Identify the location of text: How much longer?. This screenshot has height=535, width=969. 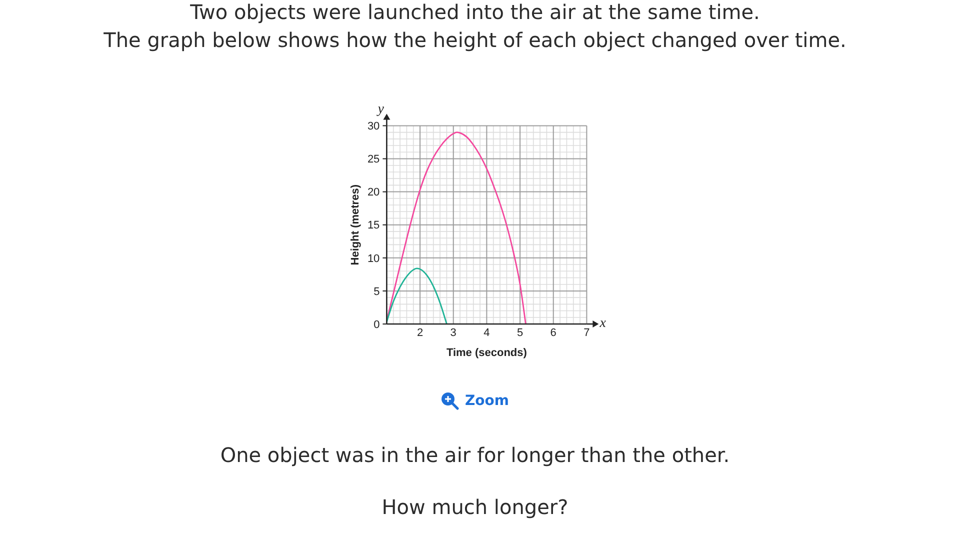
(475, 507).